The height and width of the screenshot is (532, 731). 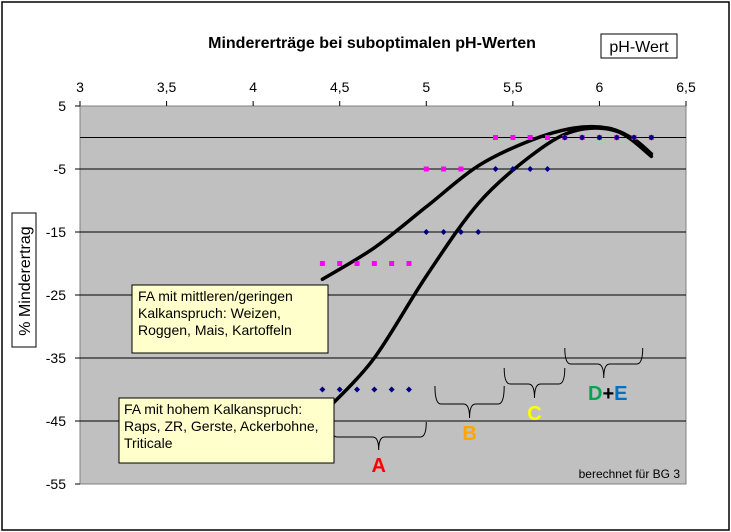 I want to click on chart-title: Mindererträge bei suboptimalen pH-Werten, so click(x=372, y=43).